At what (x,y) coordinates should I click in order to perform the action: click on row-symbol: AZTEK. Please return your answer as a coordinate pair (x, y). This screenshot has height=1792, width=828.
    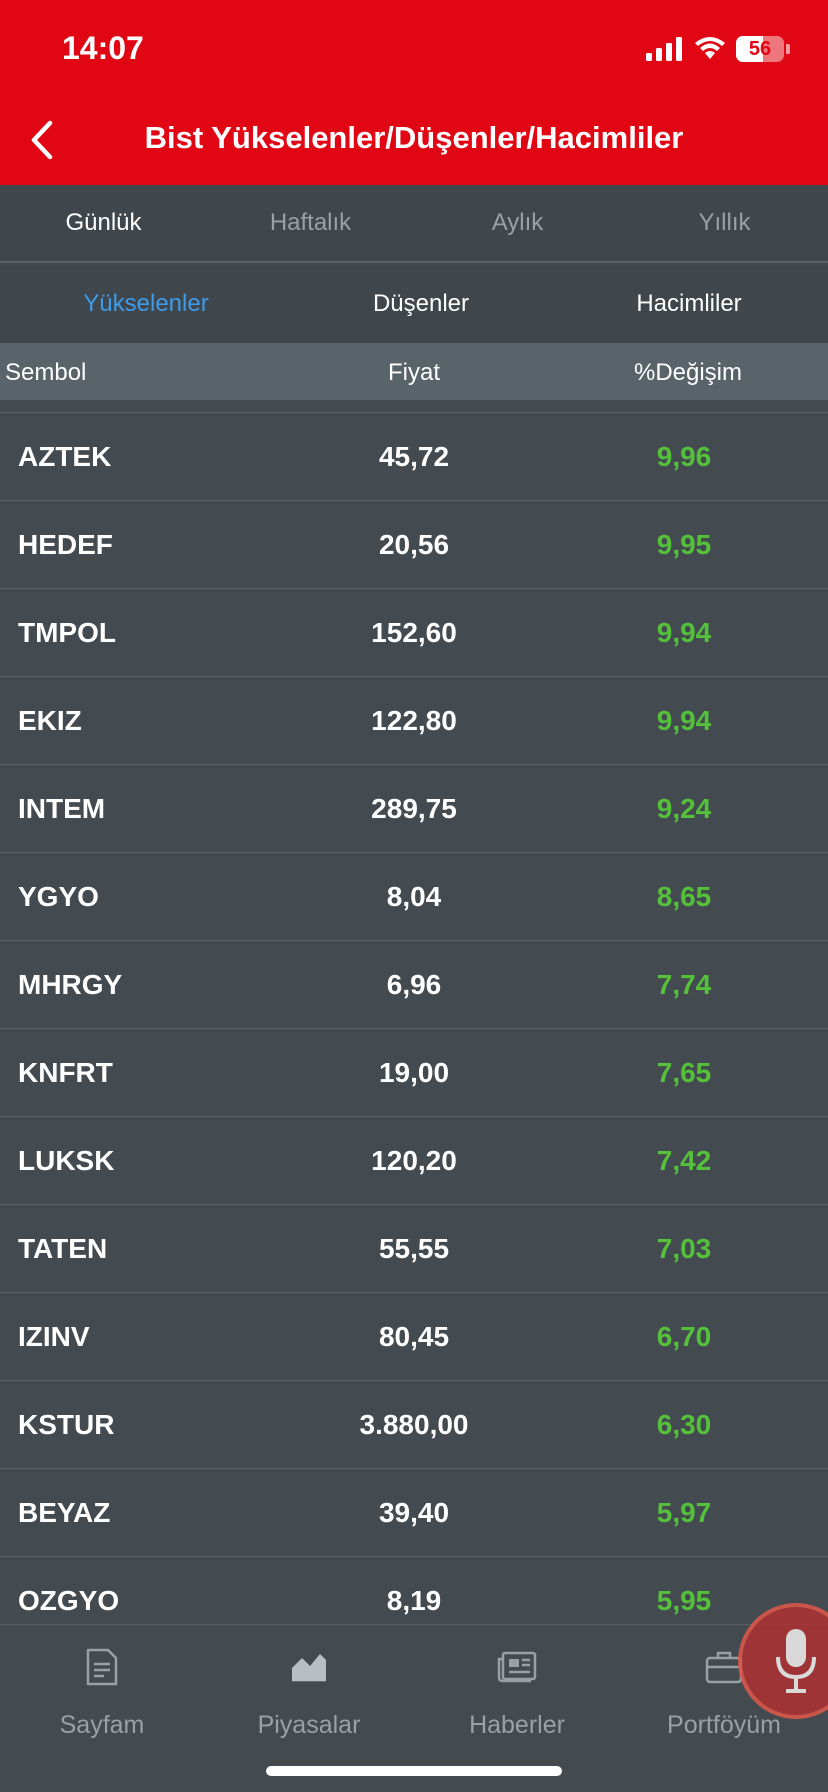
    Looking at the image, I should click on (65, 456).